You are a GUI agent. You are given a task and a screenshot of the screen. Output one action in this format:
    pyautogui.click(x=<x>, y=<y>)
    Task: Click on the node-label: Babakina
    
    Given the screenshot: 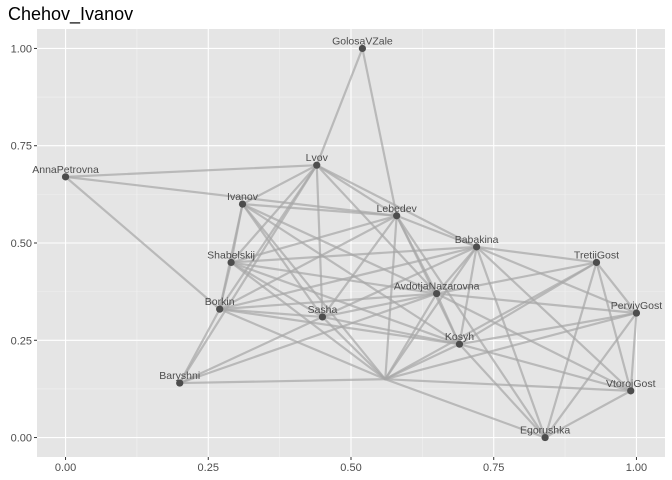 What is the action you would take?
    pyautogui.click(x=477, y=240)
    